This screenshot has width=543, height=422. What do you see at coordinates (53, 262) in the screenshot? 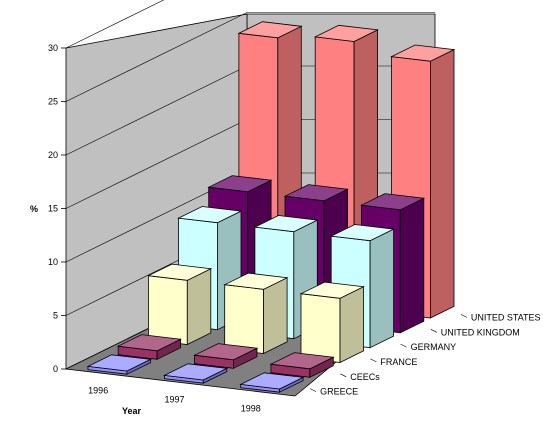
I see `y-tick-label: 10` at bounding box center [53, 262].